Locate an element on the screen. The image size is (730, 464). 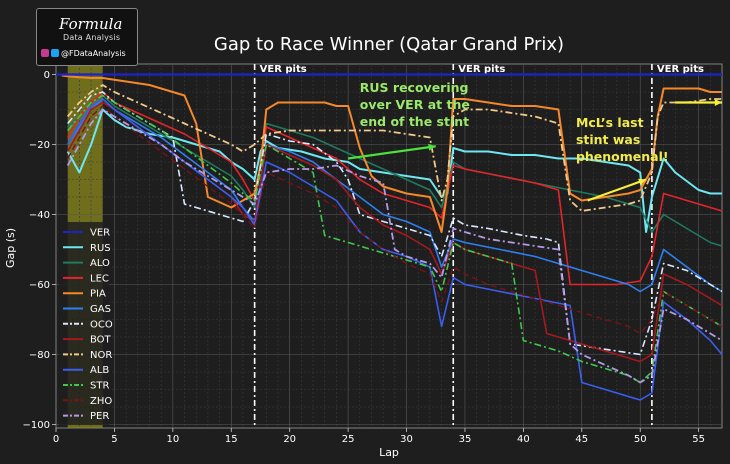
x-tick-label: 15 is located at coordinates (231, 439).